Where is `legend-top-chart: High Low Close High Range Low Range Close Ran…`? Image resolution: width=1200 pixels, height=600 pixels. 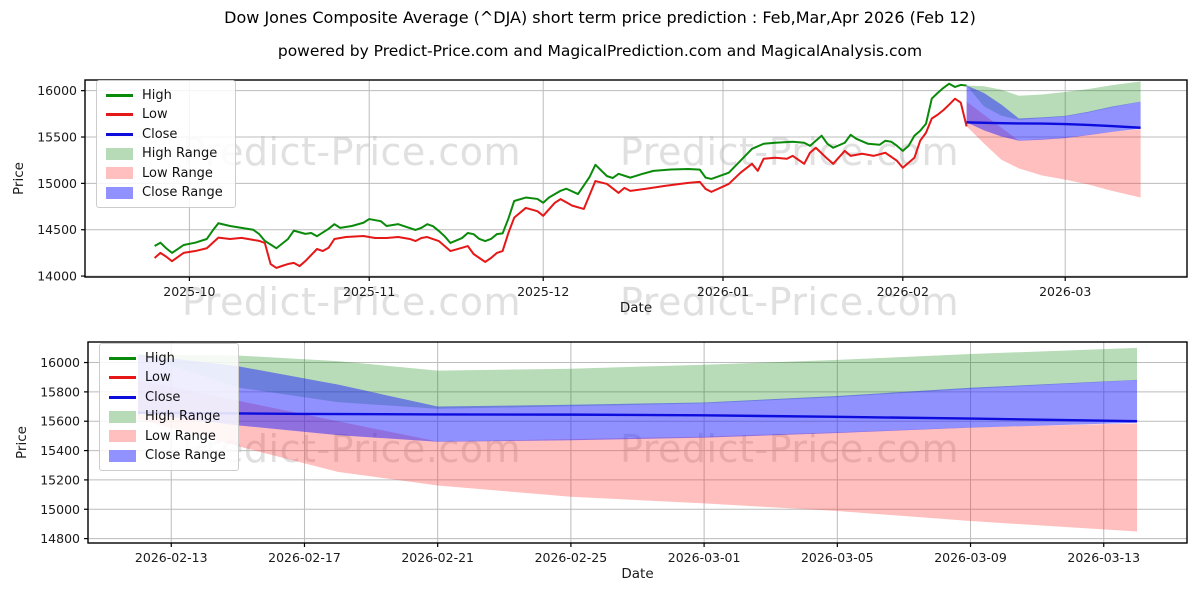 legend-top-chart: High Low Close High Range Low Range Close Ran… is located at coordinates (166, 144).